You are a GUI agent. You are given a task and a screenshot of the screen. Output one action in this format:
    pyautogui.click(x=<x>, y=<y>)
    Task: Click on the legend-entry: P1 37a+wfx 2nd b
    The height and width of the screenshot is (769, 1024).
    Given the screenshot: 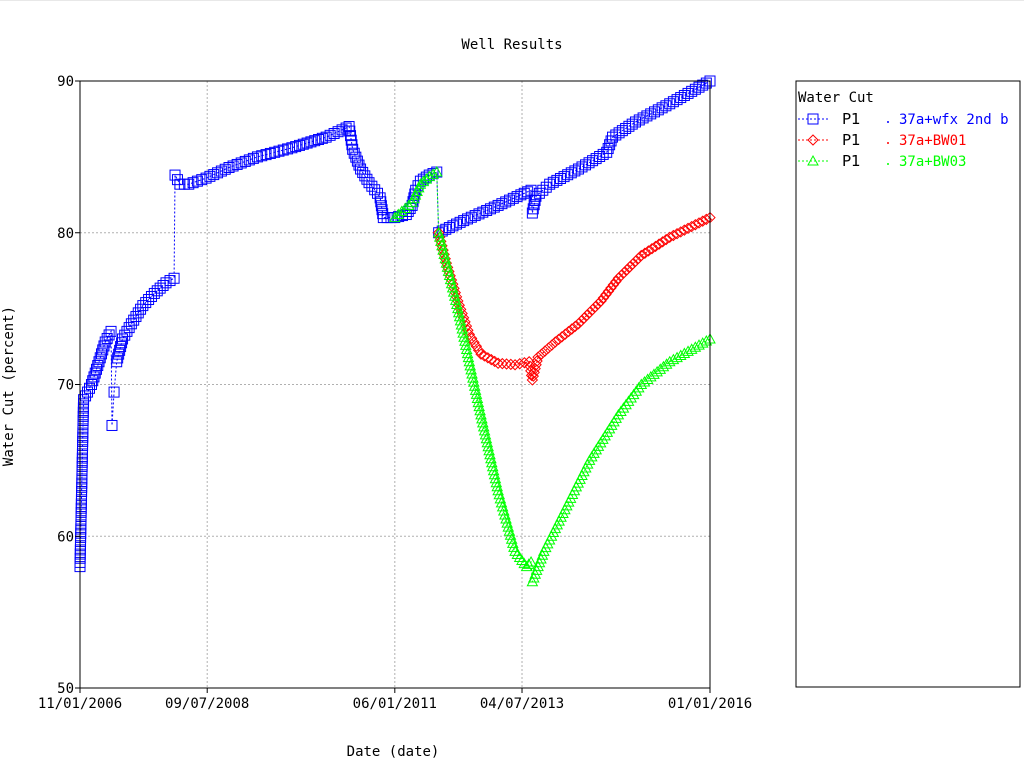 What is the action you would take?
    pyautogui.click(x=903, y=119)
    